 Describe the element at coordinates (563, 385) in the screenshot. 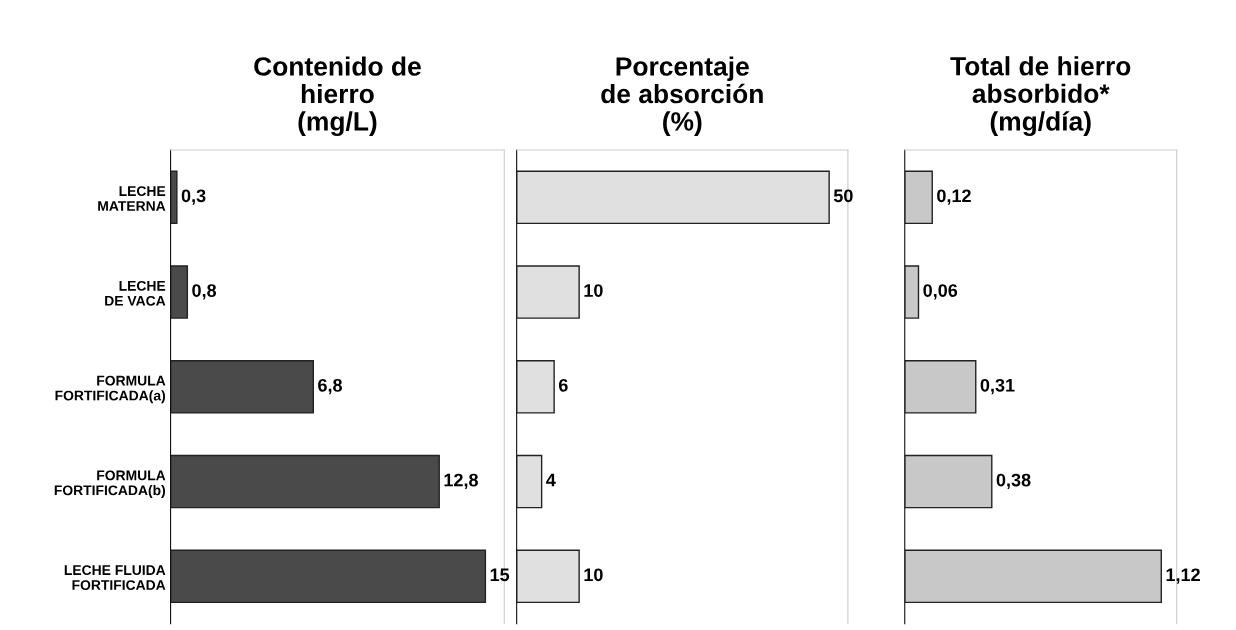

I see `data-label: 6` at that location.